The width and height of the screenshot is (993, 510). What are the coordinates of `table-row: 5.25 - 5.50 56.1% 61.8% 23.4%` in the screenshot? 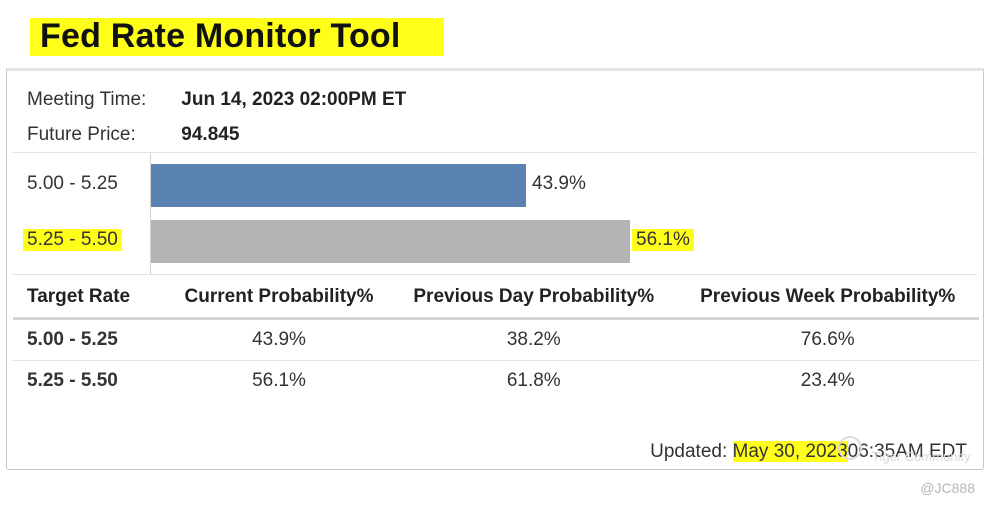 It's located at (496, 381).